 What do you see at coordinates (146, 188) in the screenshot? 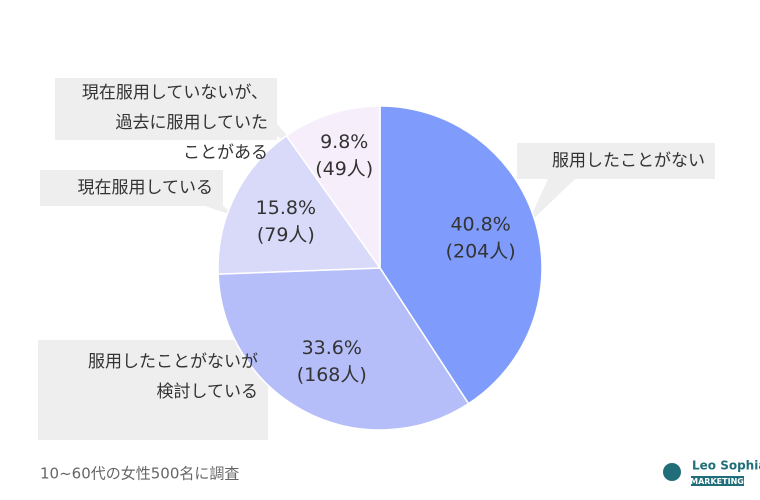
I see `category-label: 現在服用している` at bounding box center [146, 188].